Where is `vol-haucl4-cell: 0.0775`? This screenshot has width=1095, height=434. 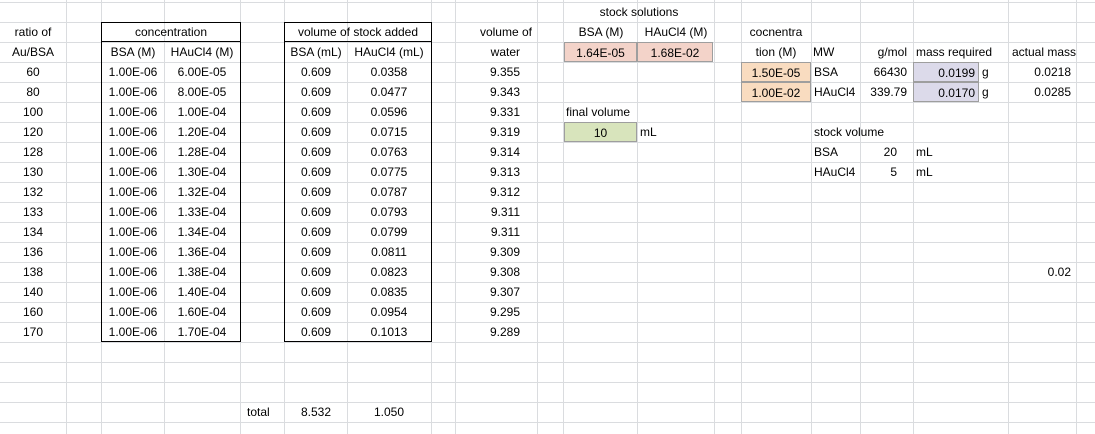 vol-haucl4-cell: 0.0775 is located at coordinates (389, 172).